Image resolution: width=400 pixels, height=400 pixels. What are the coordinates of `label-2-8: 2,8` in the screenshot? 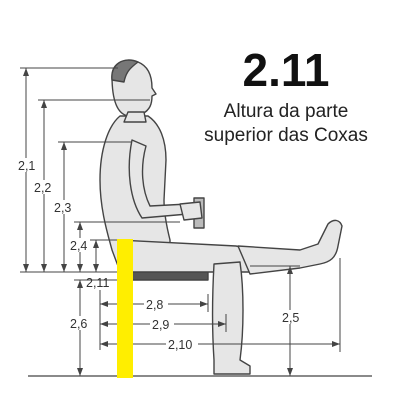 It's located at (154, 305).